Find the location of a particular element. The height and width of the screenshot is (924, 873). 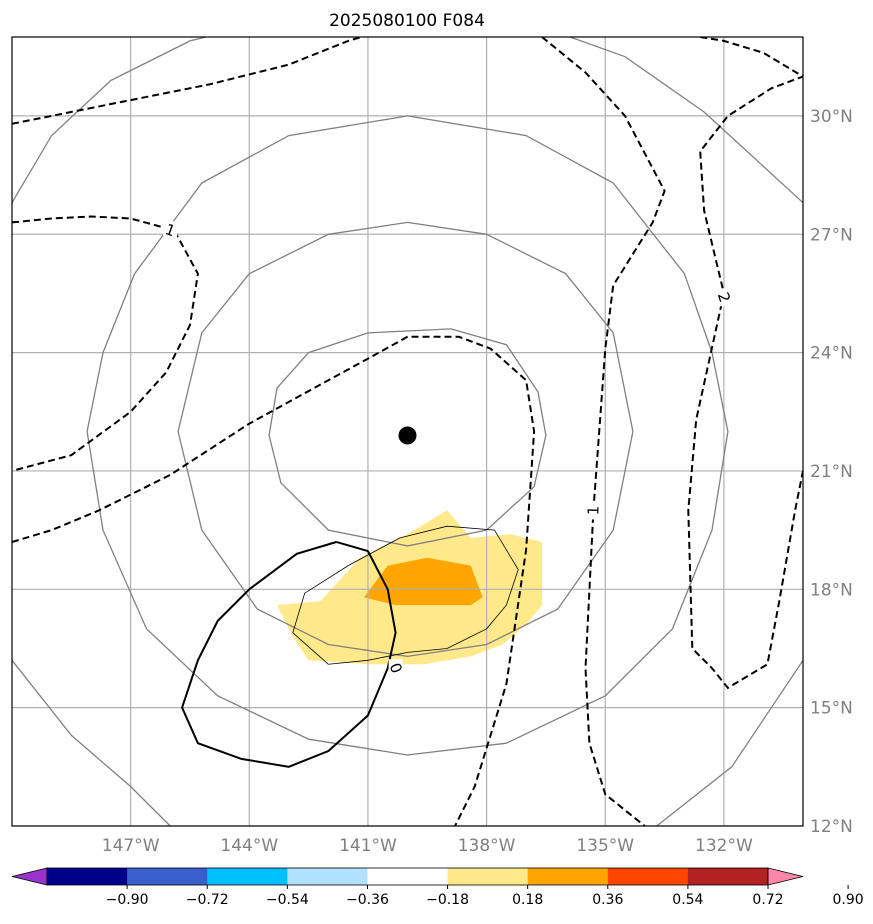

colorbar-tick-label: 0.54 is located at coordinates (687, 900).